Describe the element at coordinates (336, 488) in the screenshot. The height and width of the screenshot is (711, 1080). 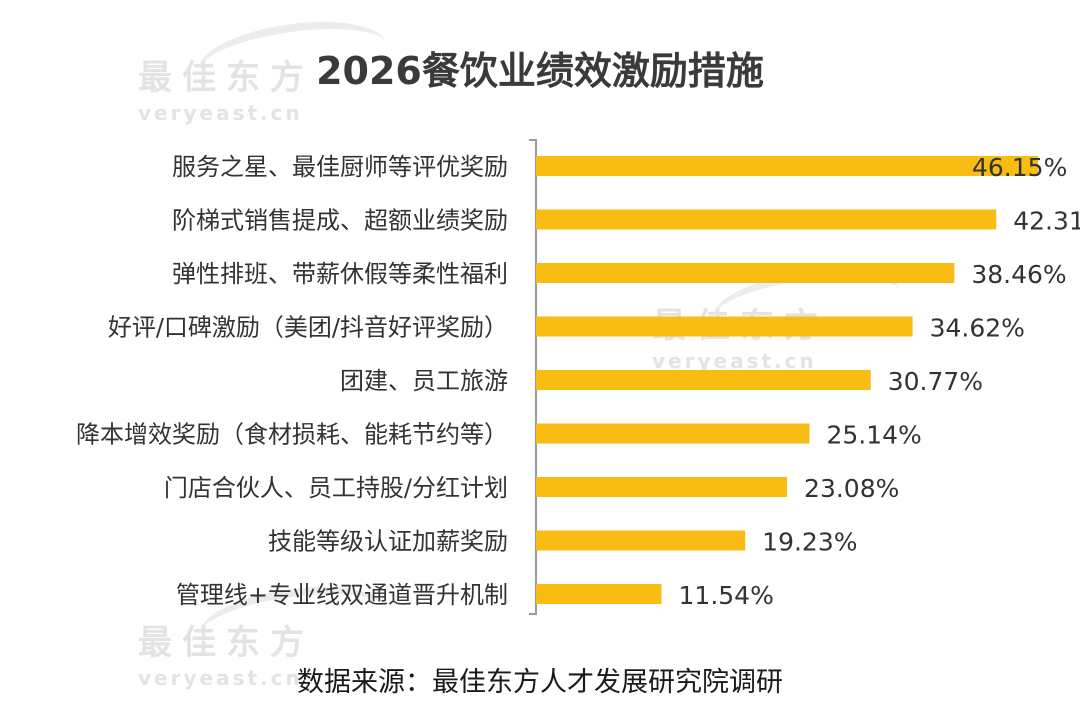
I see `category-label: 门店合伙人、员工持股/分红计划` at that location.